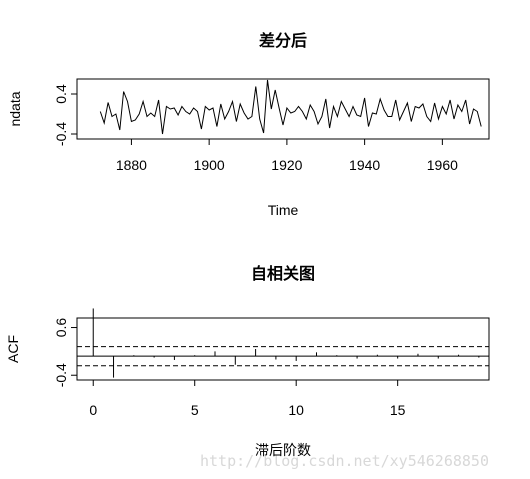 This screenshot has height=479, width=530. Describe the element at coordinates (290, 107) in the screenshot. I see `series-line-ndata` at that location.